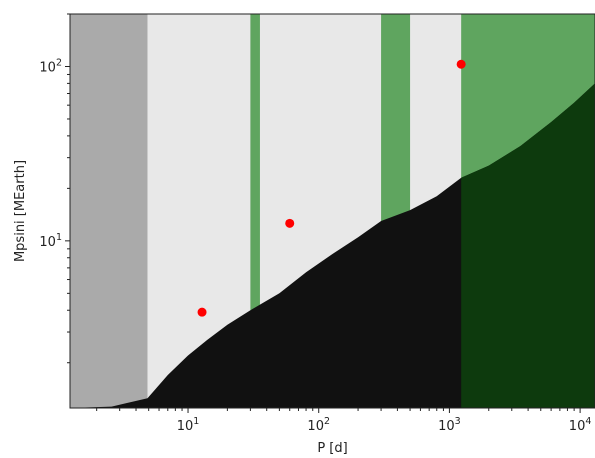 The width and height of the screenshot is (595, 458). Describe the element at coordinates (449, 425) in the screenshot. I see `x-tick-label: 10³` at that location.